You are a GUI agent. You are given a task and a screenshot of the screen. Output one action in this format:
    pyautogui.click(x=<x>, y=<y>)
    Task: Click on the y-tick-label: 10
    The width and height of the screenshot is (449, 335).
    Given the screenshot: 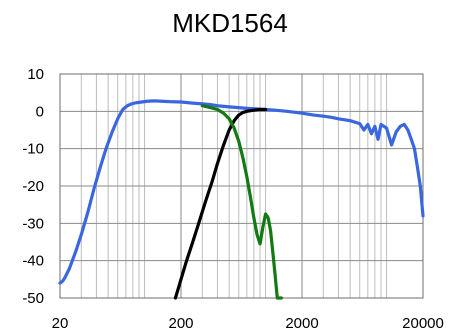 What is the action you would take?
    pyautogui.click(x=35, y=74)
    